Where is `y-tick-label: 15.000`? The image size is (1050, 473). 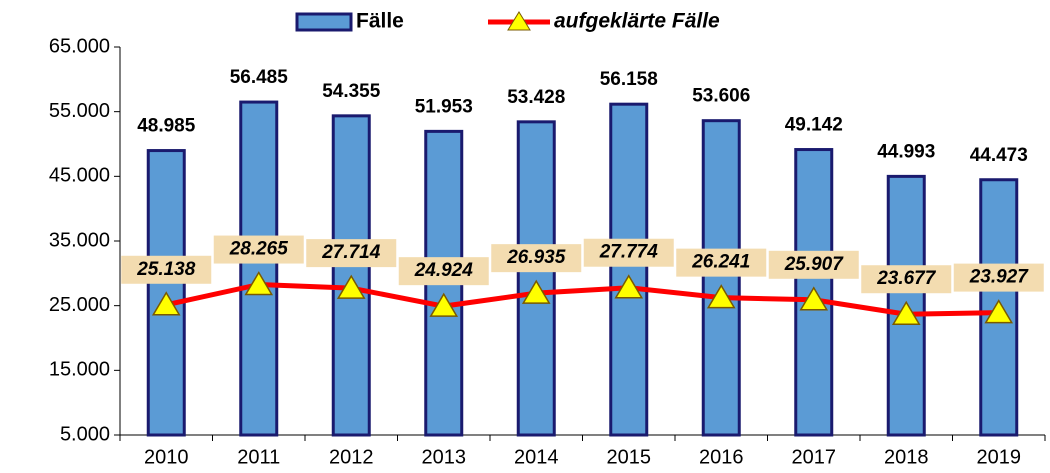
y-tick-label: 15.000 is located at coordinates (79, 370).